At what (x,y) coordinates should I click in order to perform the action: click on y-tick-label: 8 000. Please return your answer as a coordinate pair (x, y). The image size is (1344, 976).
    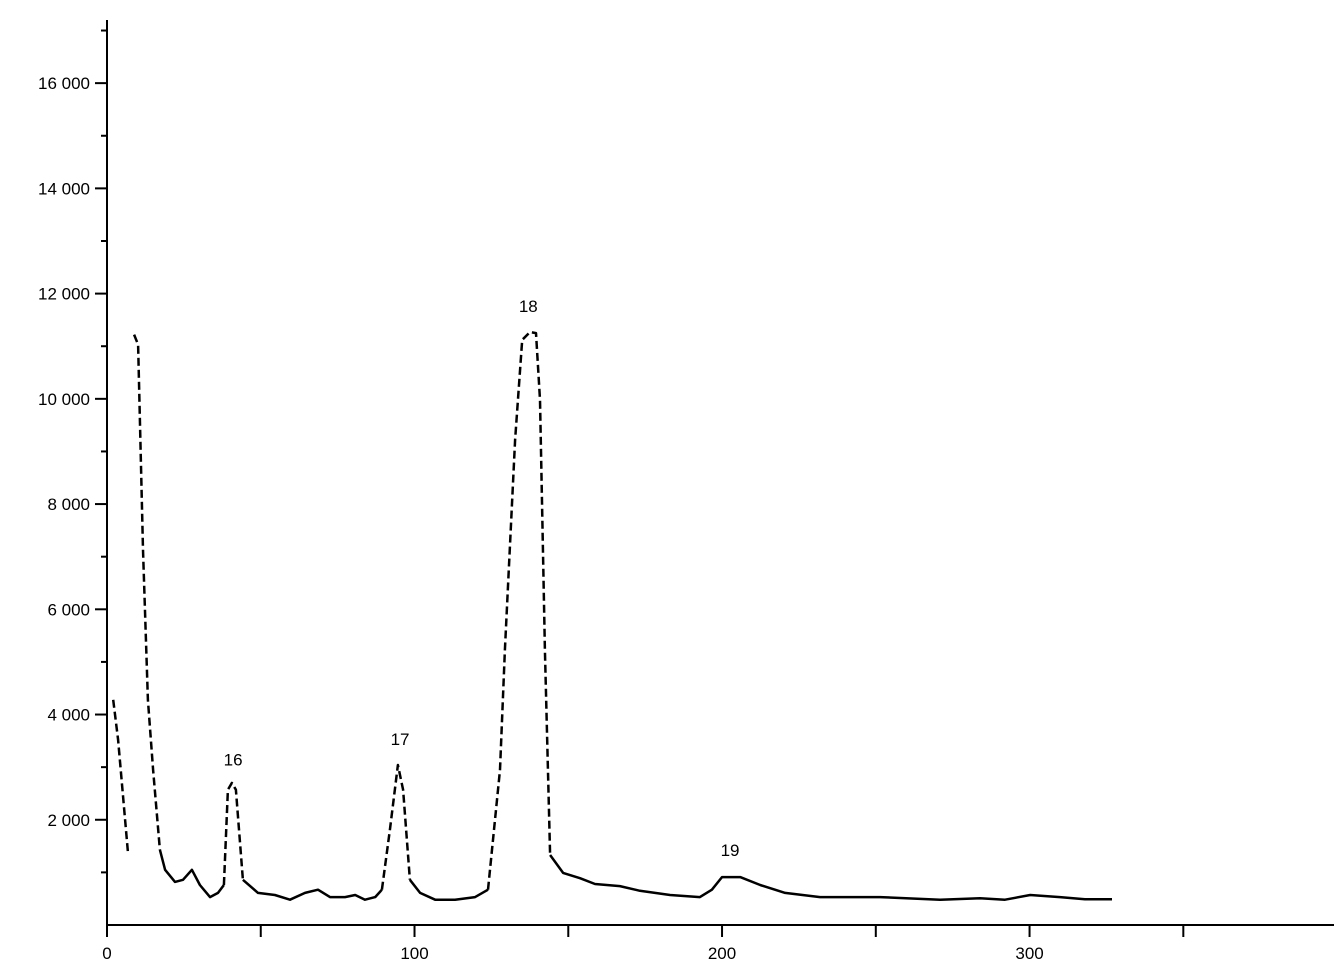
    Looking at the image, I should click on (68, 504).